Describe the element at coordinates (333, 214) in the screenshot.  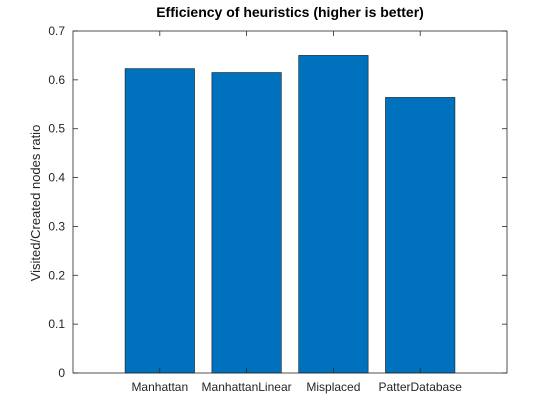
I see `bar-misplaced` at that location.